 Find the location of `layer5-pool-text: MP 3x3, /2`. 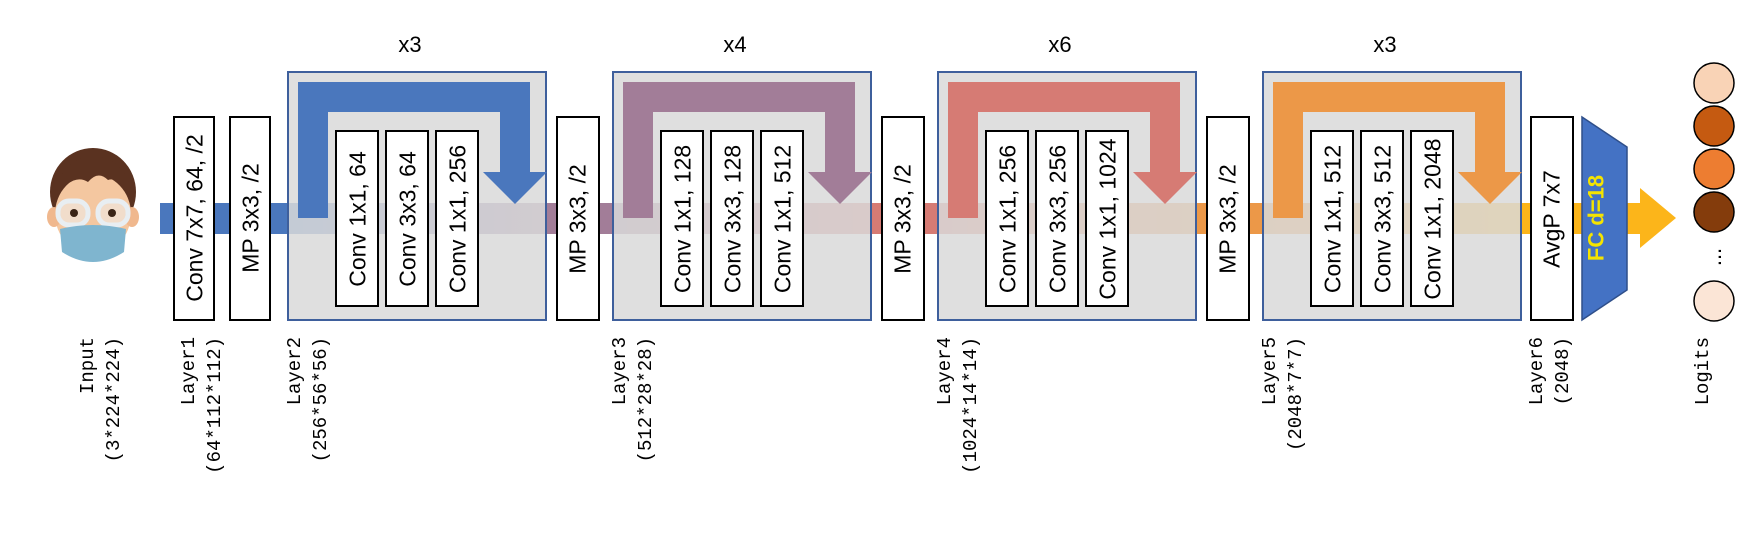

layer5-pool-text: MP 3x3, /2 is located at coordinates (1227, 219).